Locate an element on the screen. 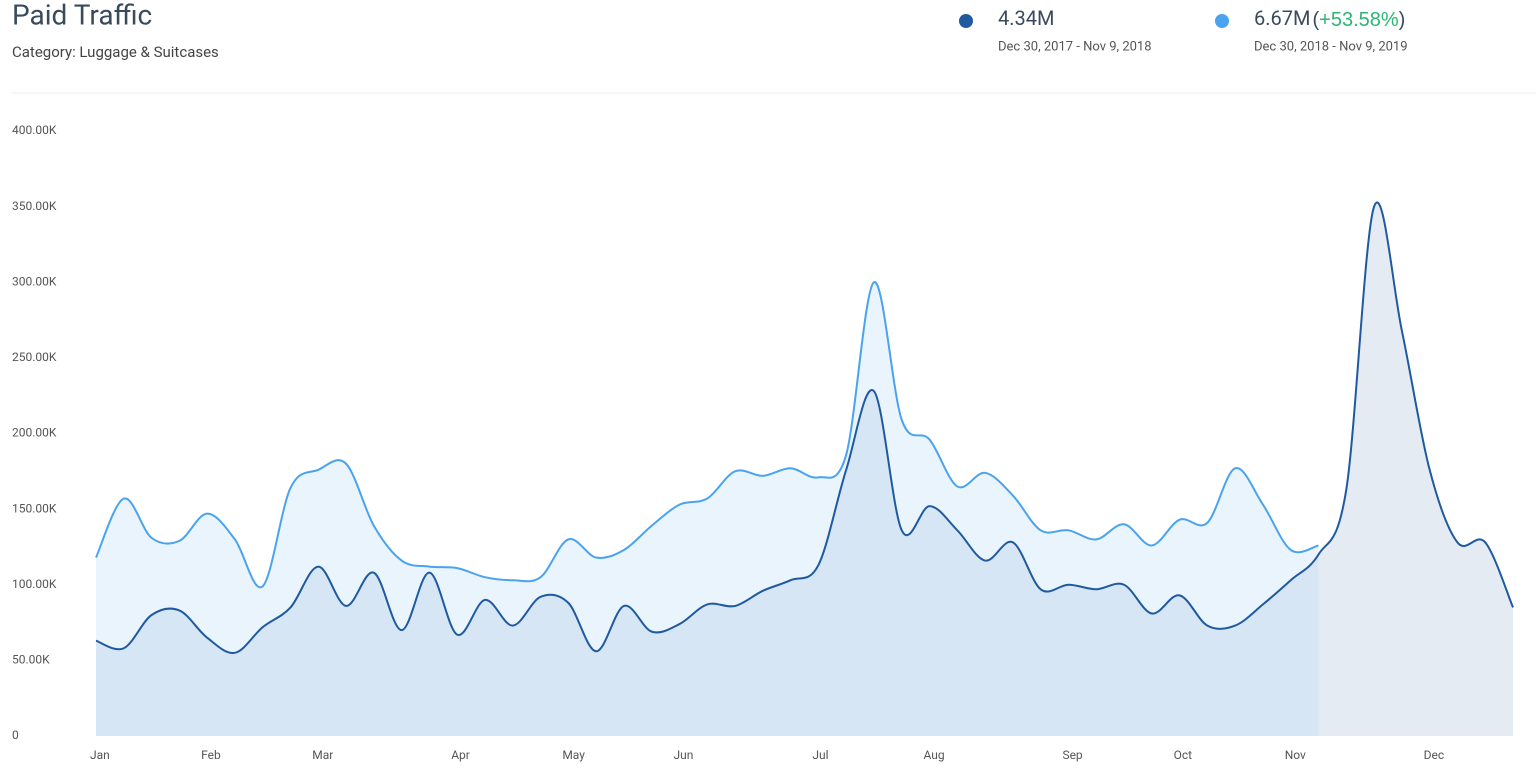  legend-change: +53.58% is located at coordinates (1358, 20).